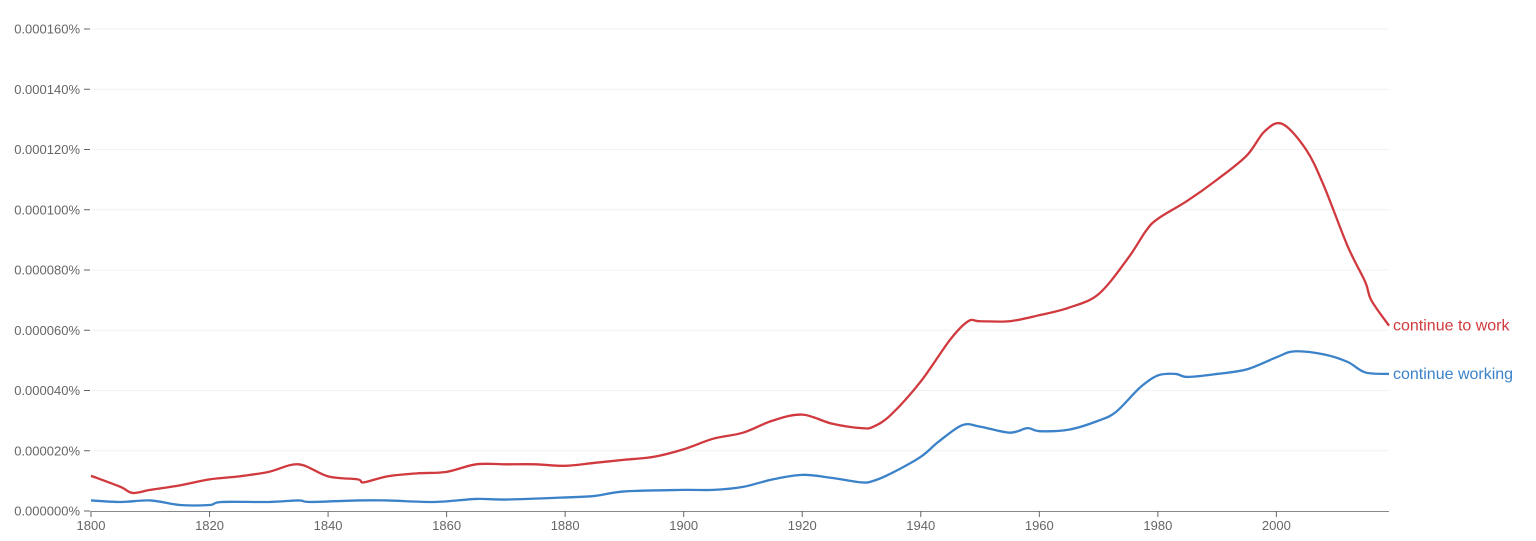 This screenshot has height=541, width=1536. I want to click on y-tick-label: 0.000020%, so click(47, 450).